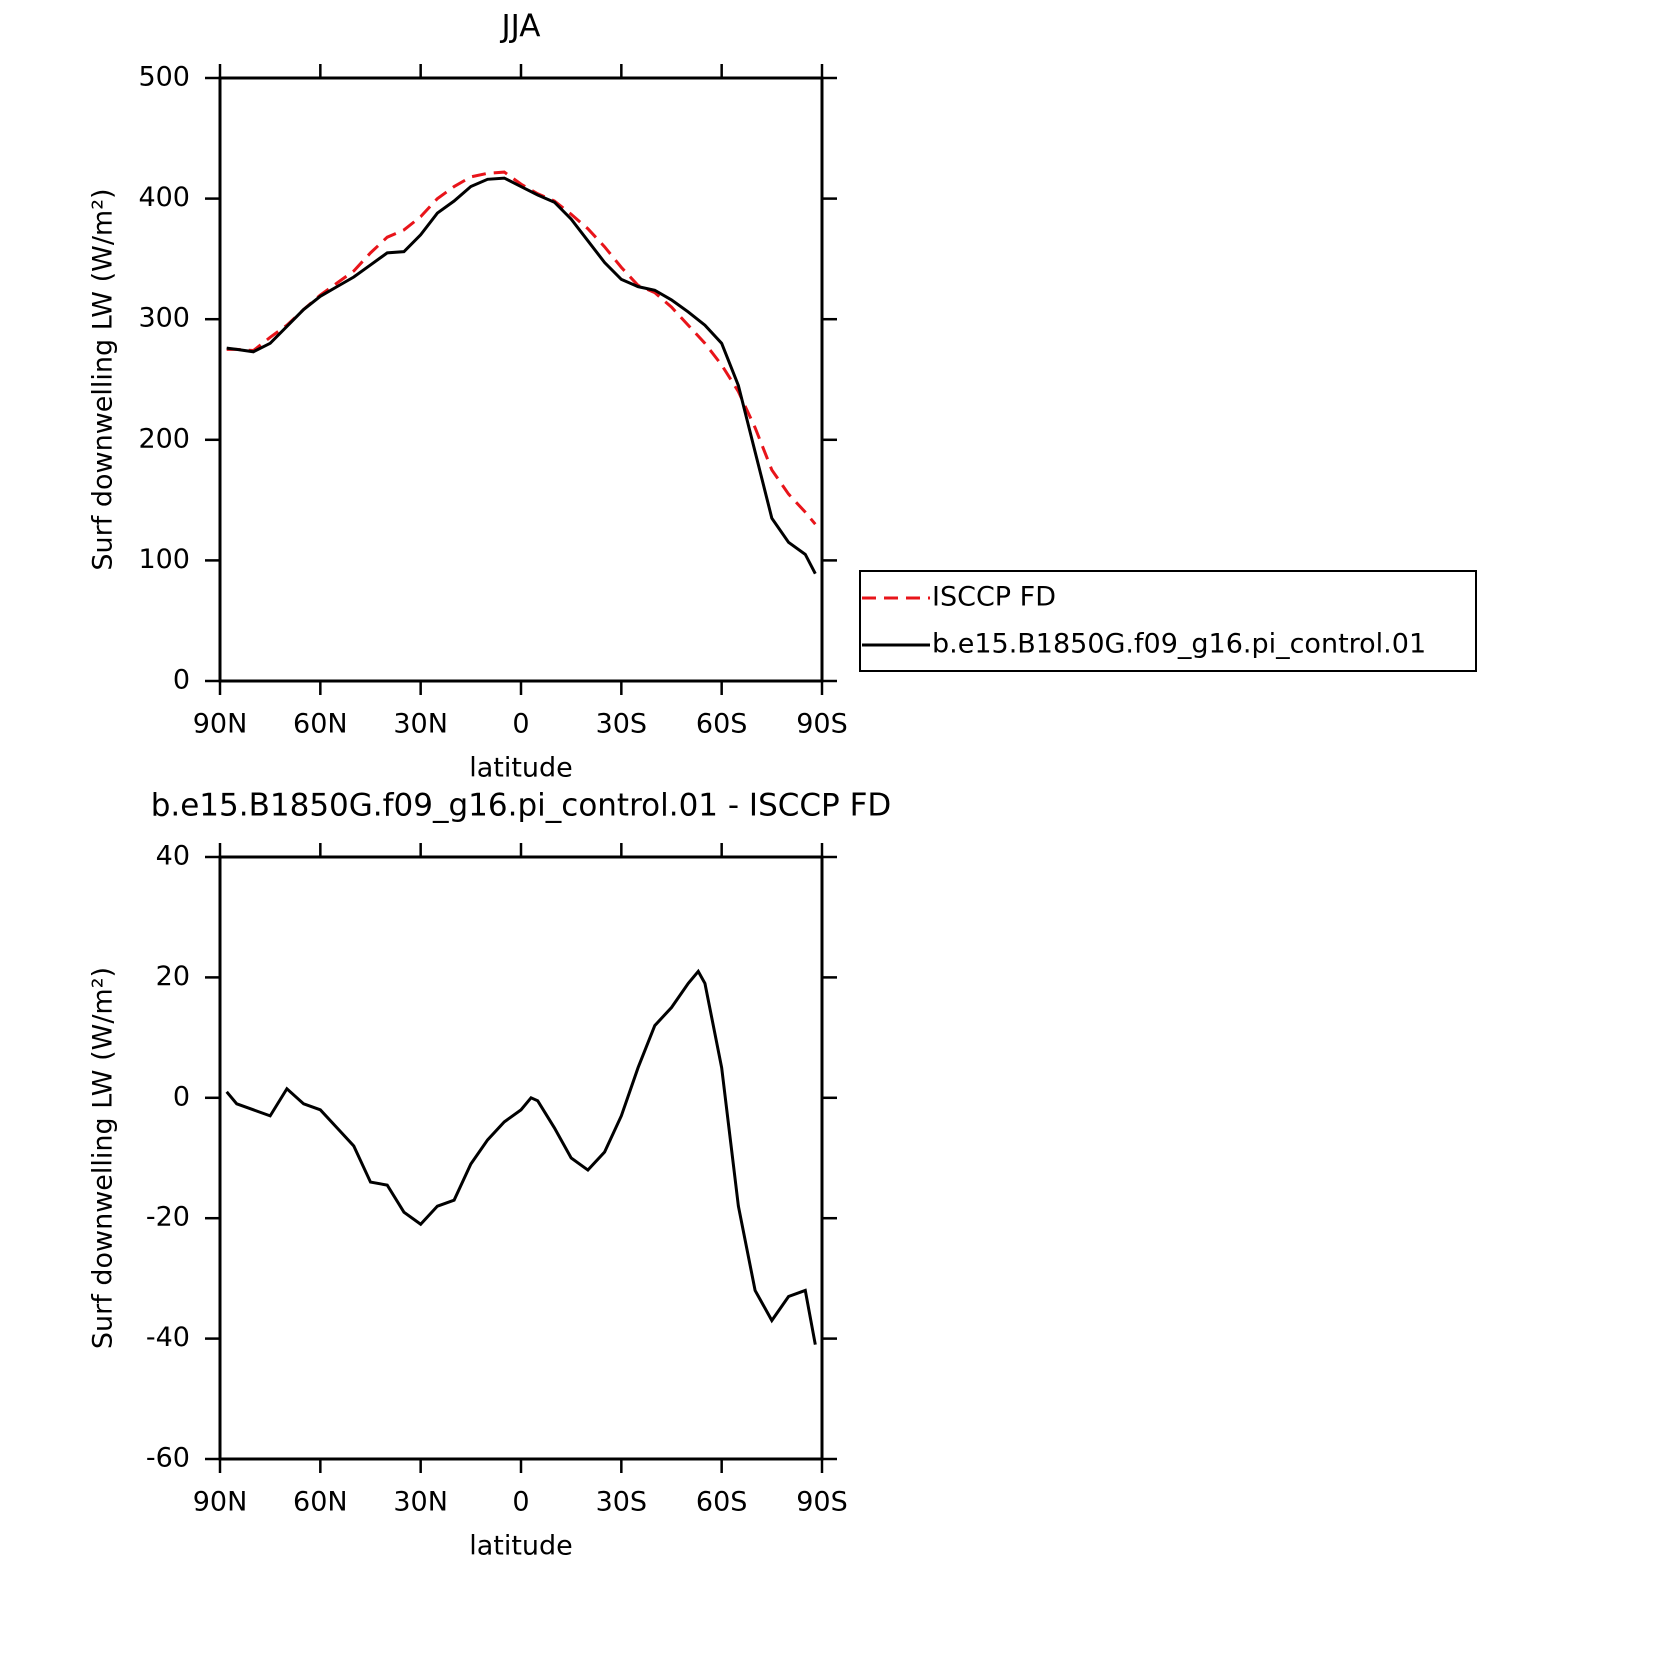  Describe the element at coordinates (164, 318) in the screenshot. I see `y-tick-label: 300` at that location.